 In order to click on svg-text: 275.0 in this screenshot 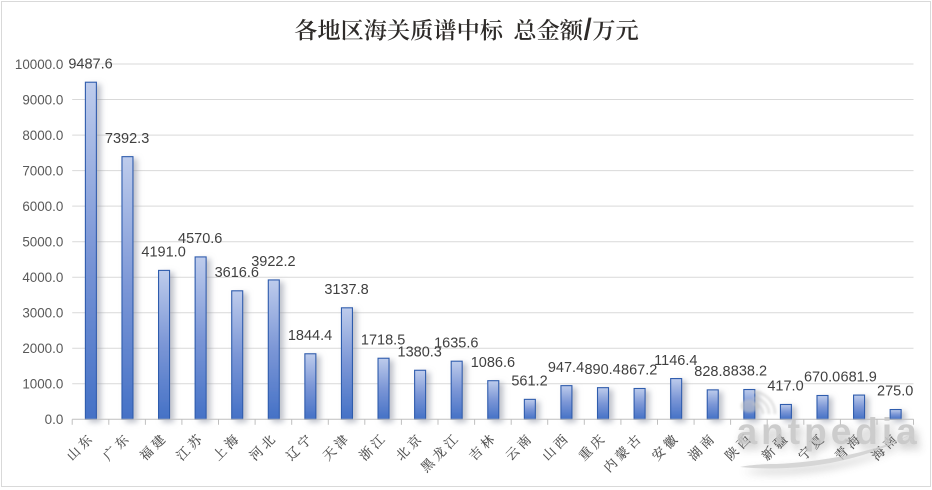, I will do `click(895, 392)`.